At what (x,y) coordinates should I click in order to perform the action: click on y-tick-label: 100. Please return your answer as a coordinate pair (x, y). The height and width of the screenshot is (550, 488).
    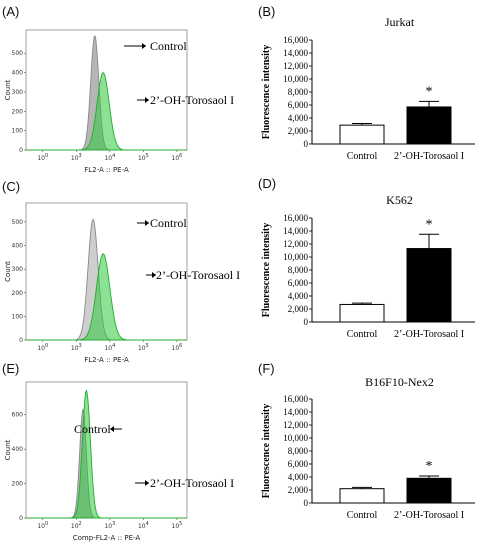
    Looking at the image, I should click on (18, 316).